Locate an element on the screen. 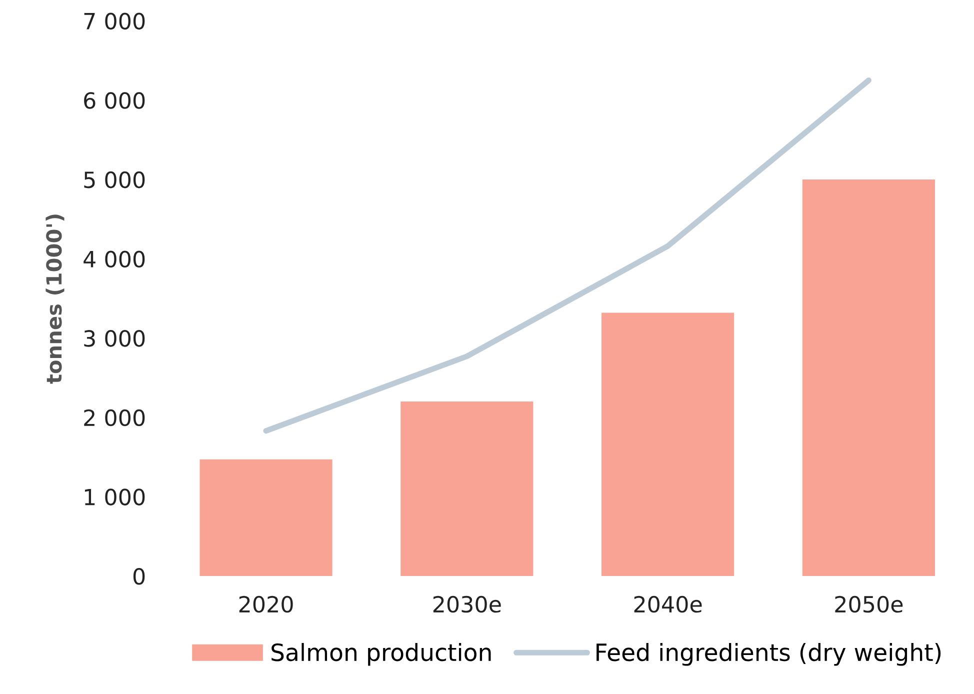 Image resolution: width=974 pixels, height=694 pixels. x-tick-label: 2030e is located at coordinates (467, 604).